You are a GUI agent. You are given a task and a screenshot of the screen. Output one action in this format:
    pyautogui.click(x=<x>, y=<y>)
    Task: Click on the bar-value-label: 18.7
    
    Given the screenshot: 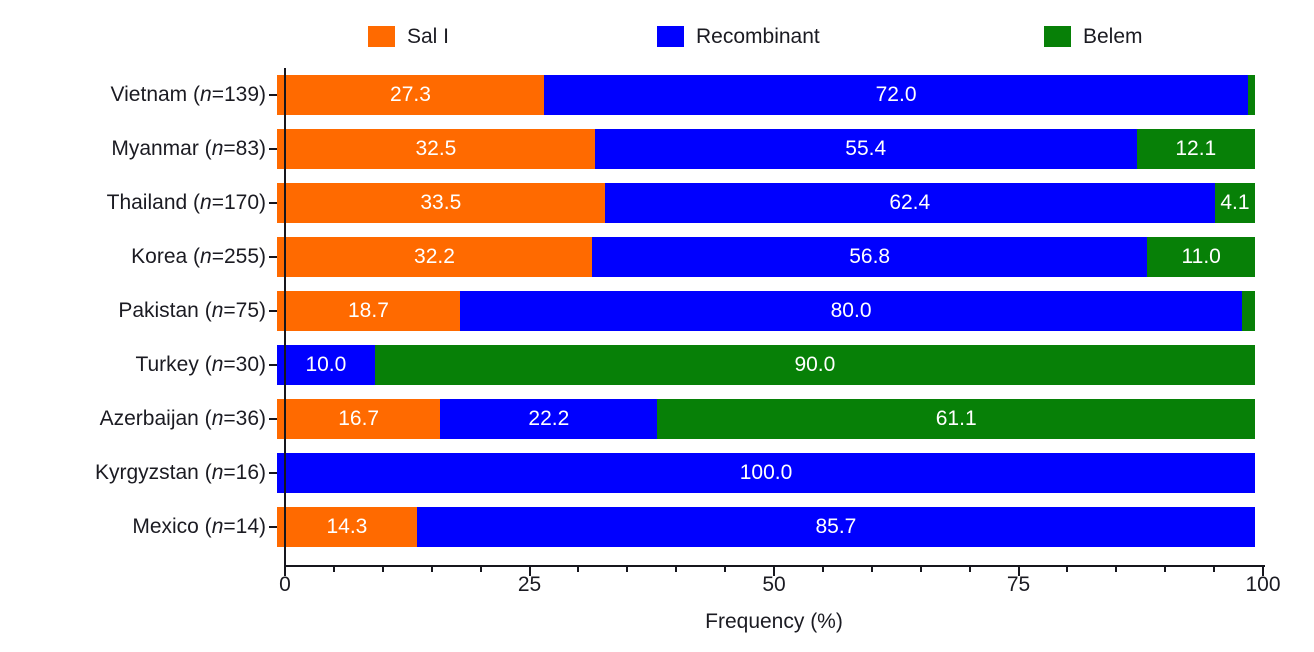 What is the action you would take?
    pyautogui.click(x=368, y=310)
    